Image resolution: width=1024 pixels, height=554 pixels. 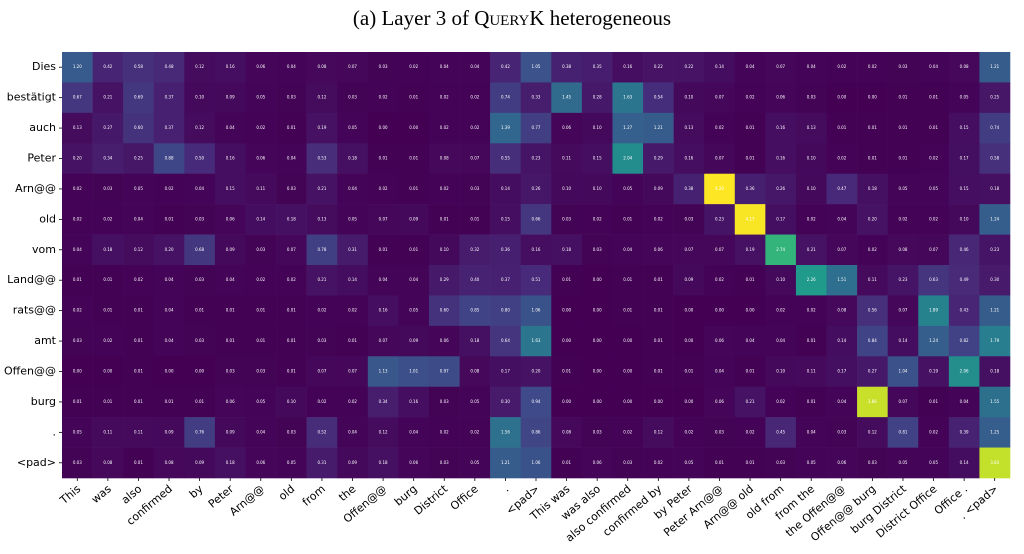 I want to click on cell-value-label: 1.21, so click(x=505, y=462).